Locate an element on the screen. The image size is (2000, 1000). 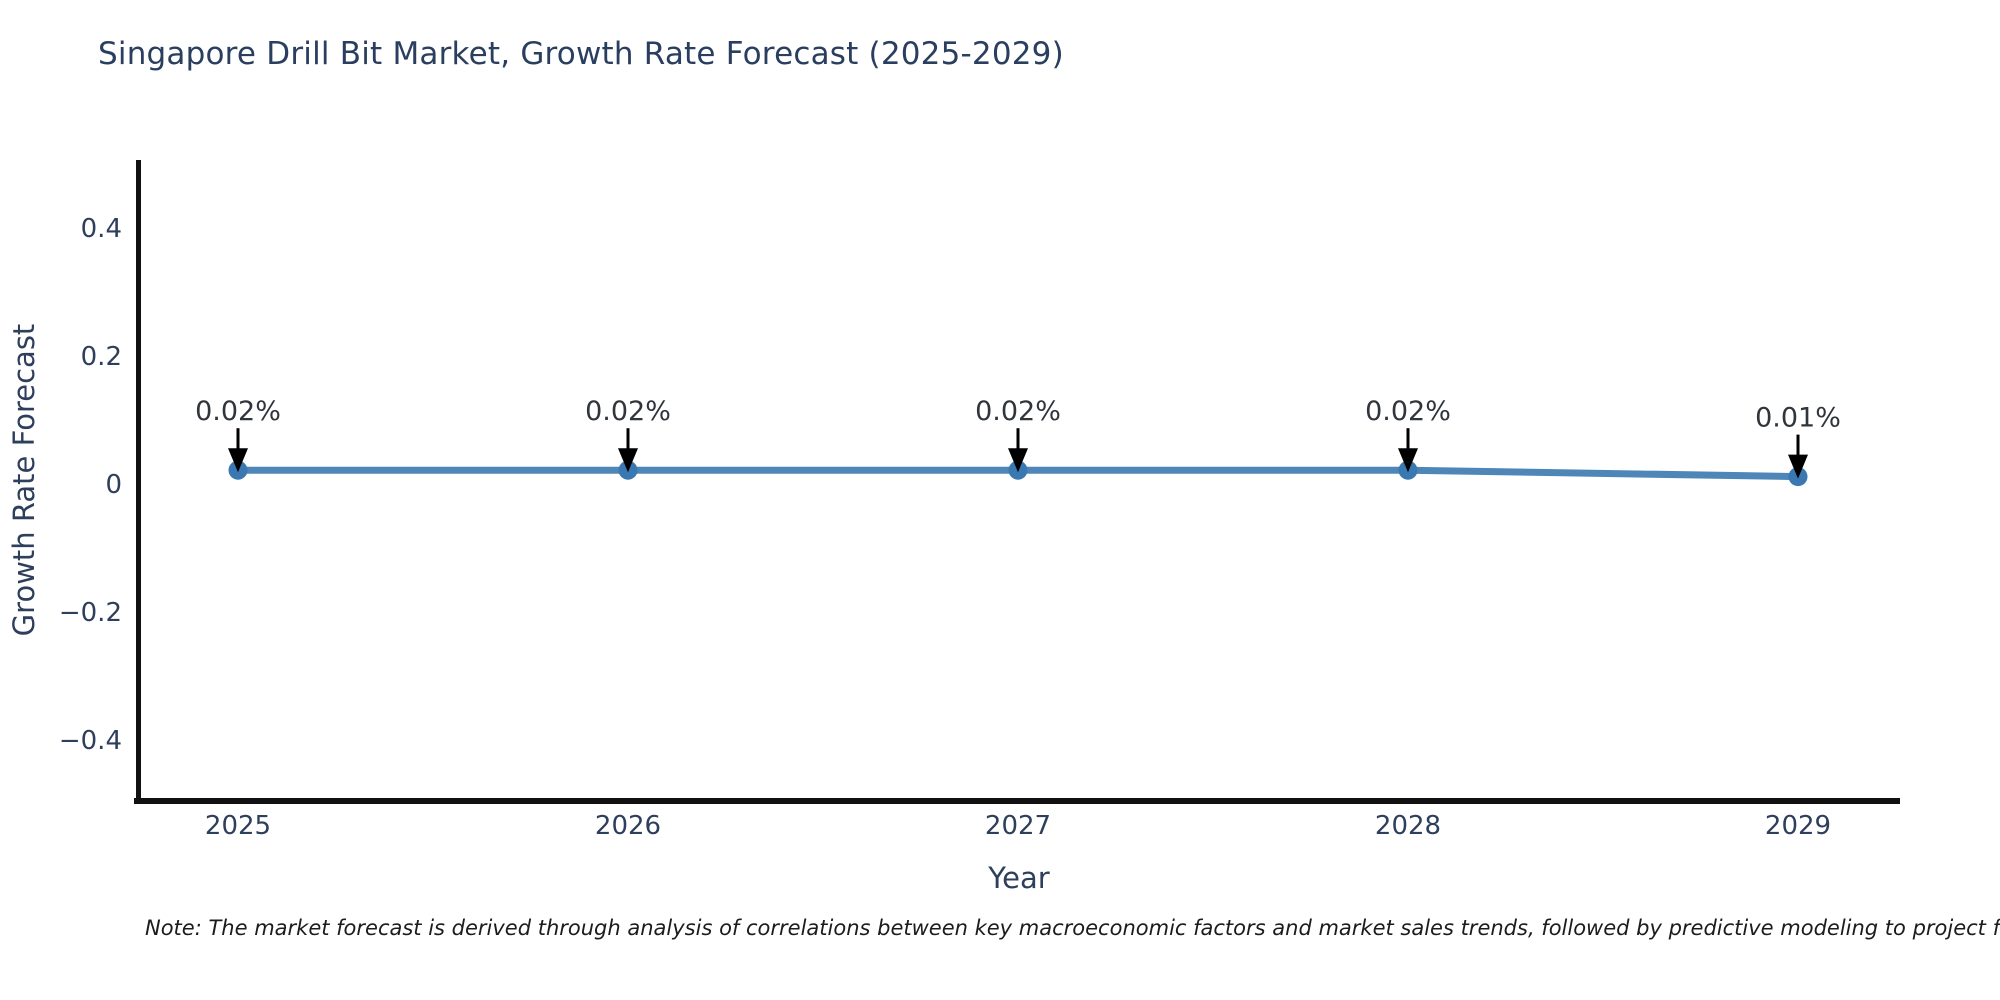
x-tick-label: 2025 is located at coordinates (238, 826).